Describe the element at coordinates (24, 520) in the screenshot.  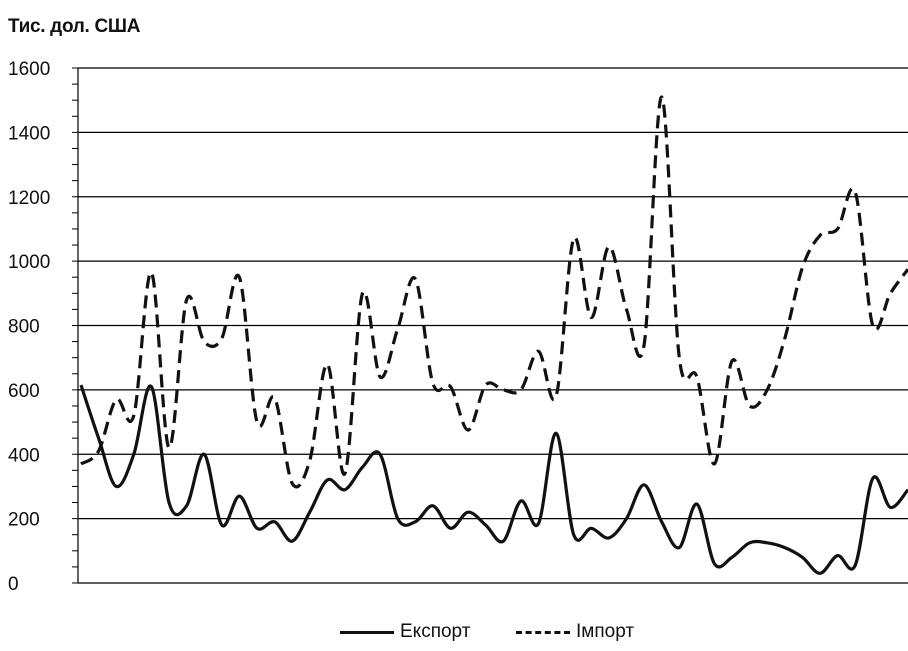
I see `y-tick-label: 200` at that location.